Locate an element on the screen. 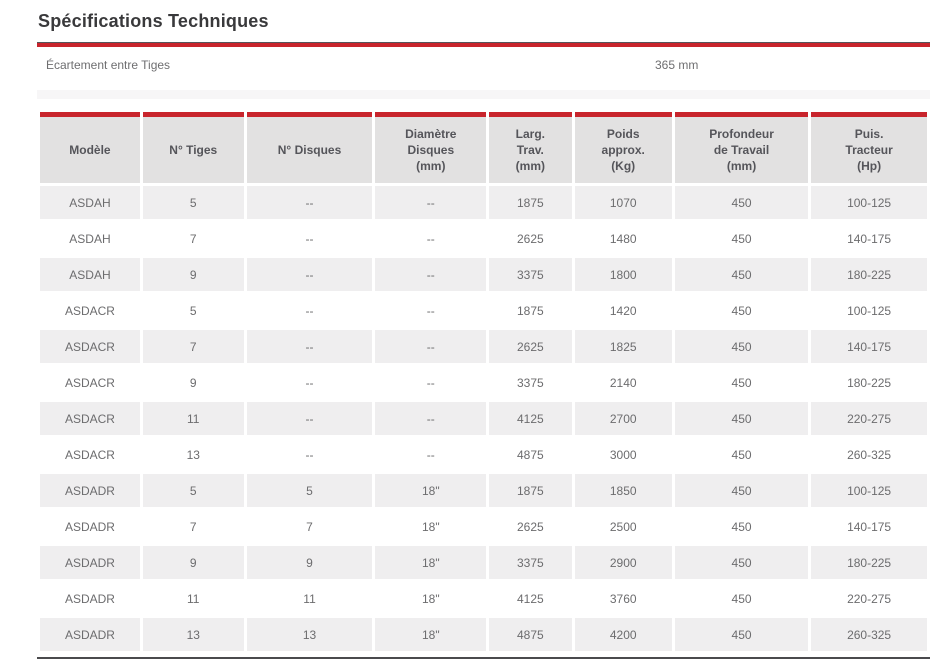 This screenshot has height=669, width=935. table-cell: 2140 is located at coordinates (623, 382).